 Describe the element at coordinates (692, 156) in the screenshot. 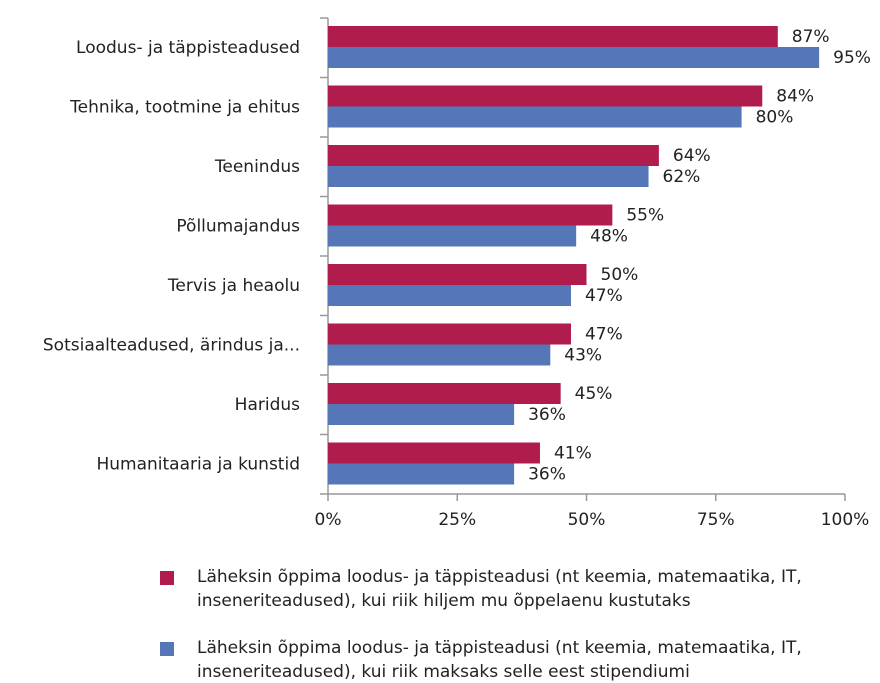

I see `data-label: 64%` at that location.